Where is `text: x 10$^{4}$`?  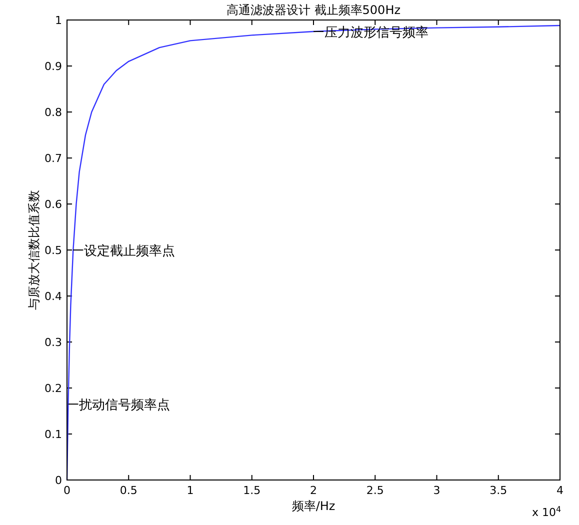
text: x 10$^{4}$ is located at coordinates (547, 511).